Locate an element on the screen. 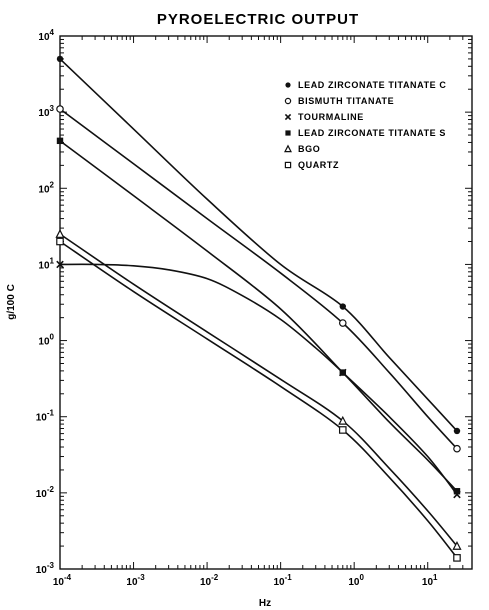 Image resolution: width=489 pixels, height=610 pixels. y-tick-label-exponent: -2 is located at coordinates (51, 489).